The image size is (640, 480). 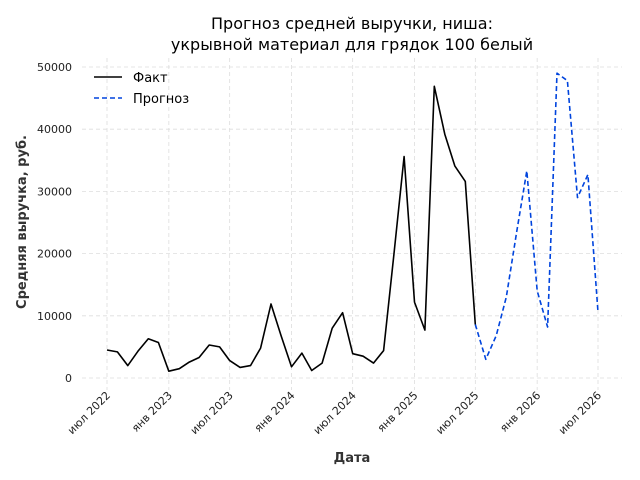 I want to click on x-tick-label: янв 2025, so click(x=398, y=412).